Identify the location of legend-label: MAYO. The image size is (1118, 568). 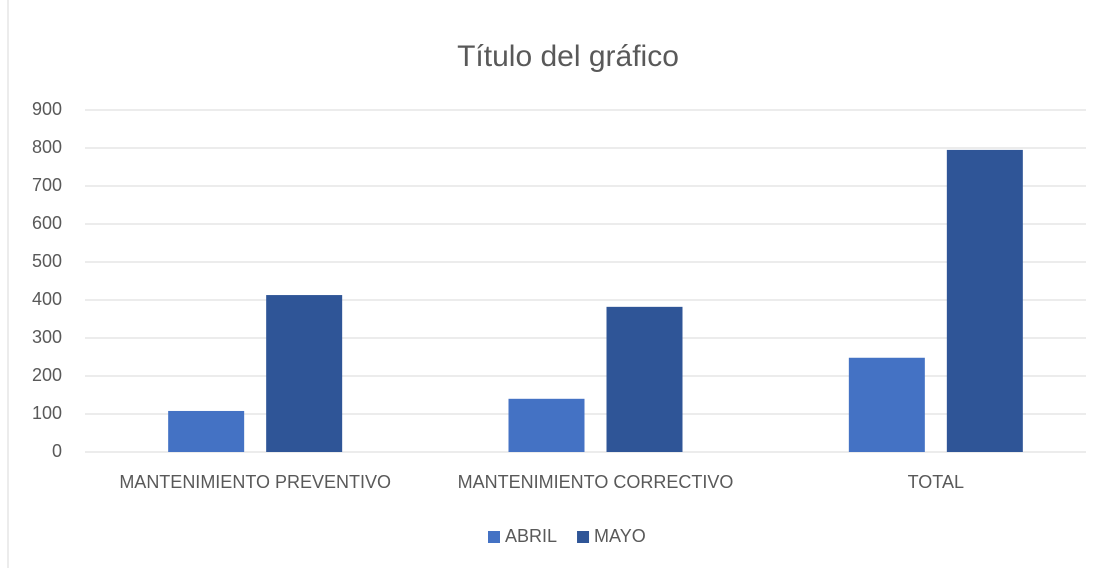
(620, 536).